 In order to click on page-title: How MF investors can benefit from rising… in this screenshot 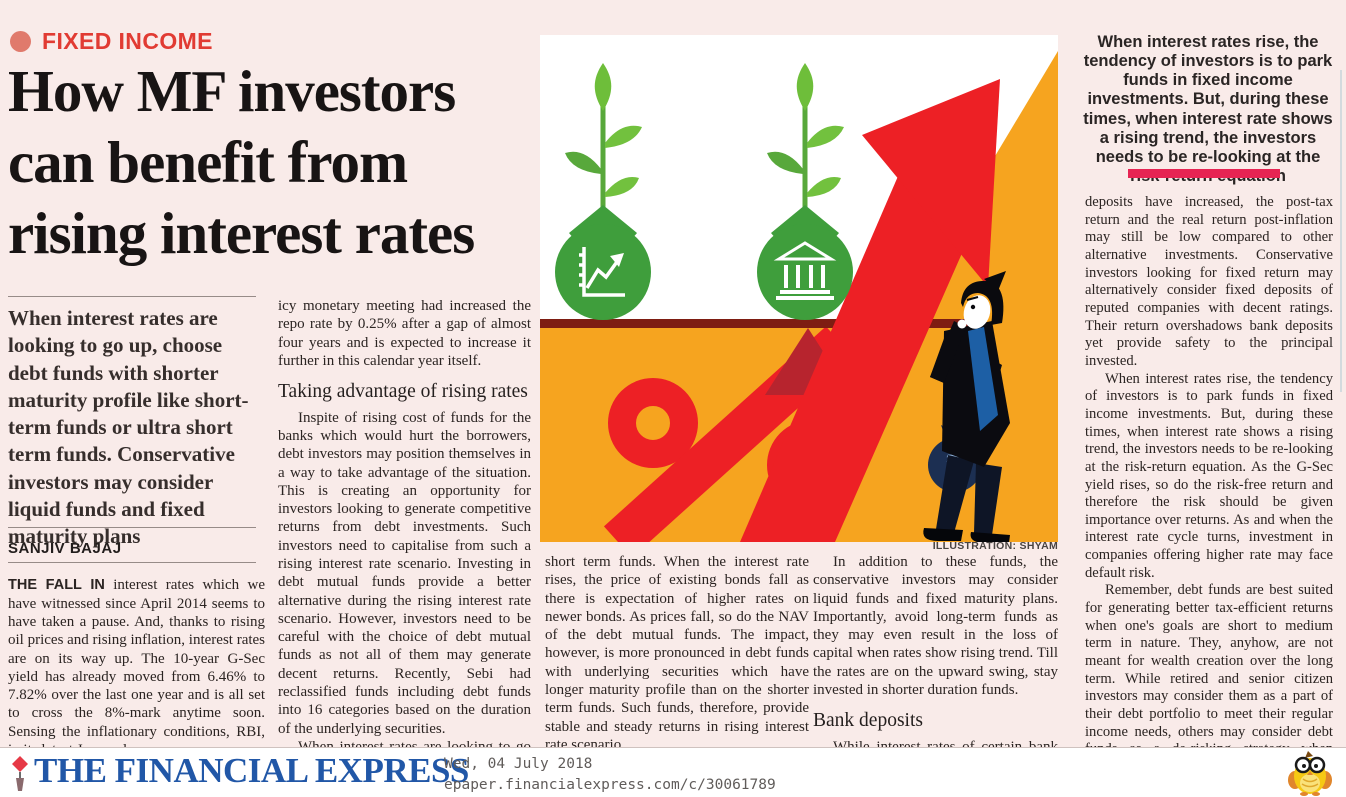, I will do `click(241, 162)`.